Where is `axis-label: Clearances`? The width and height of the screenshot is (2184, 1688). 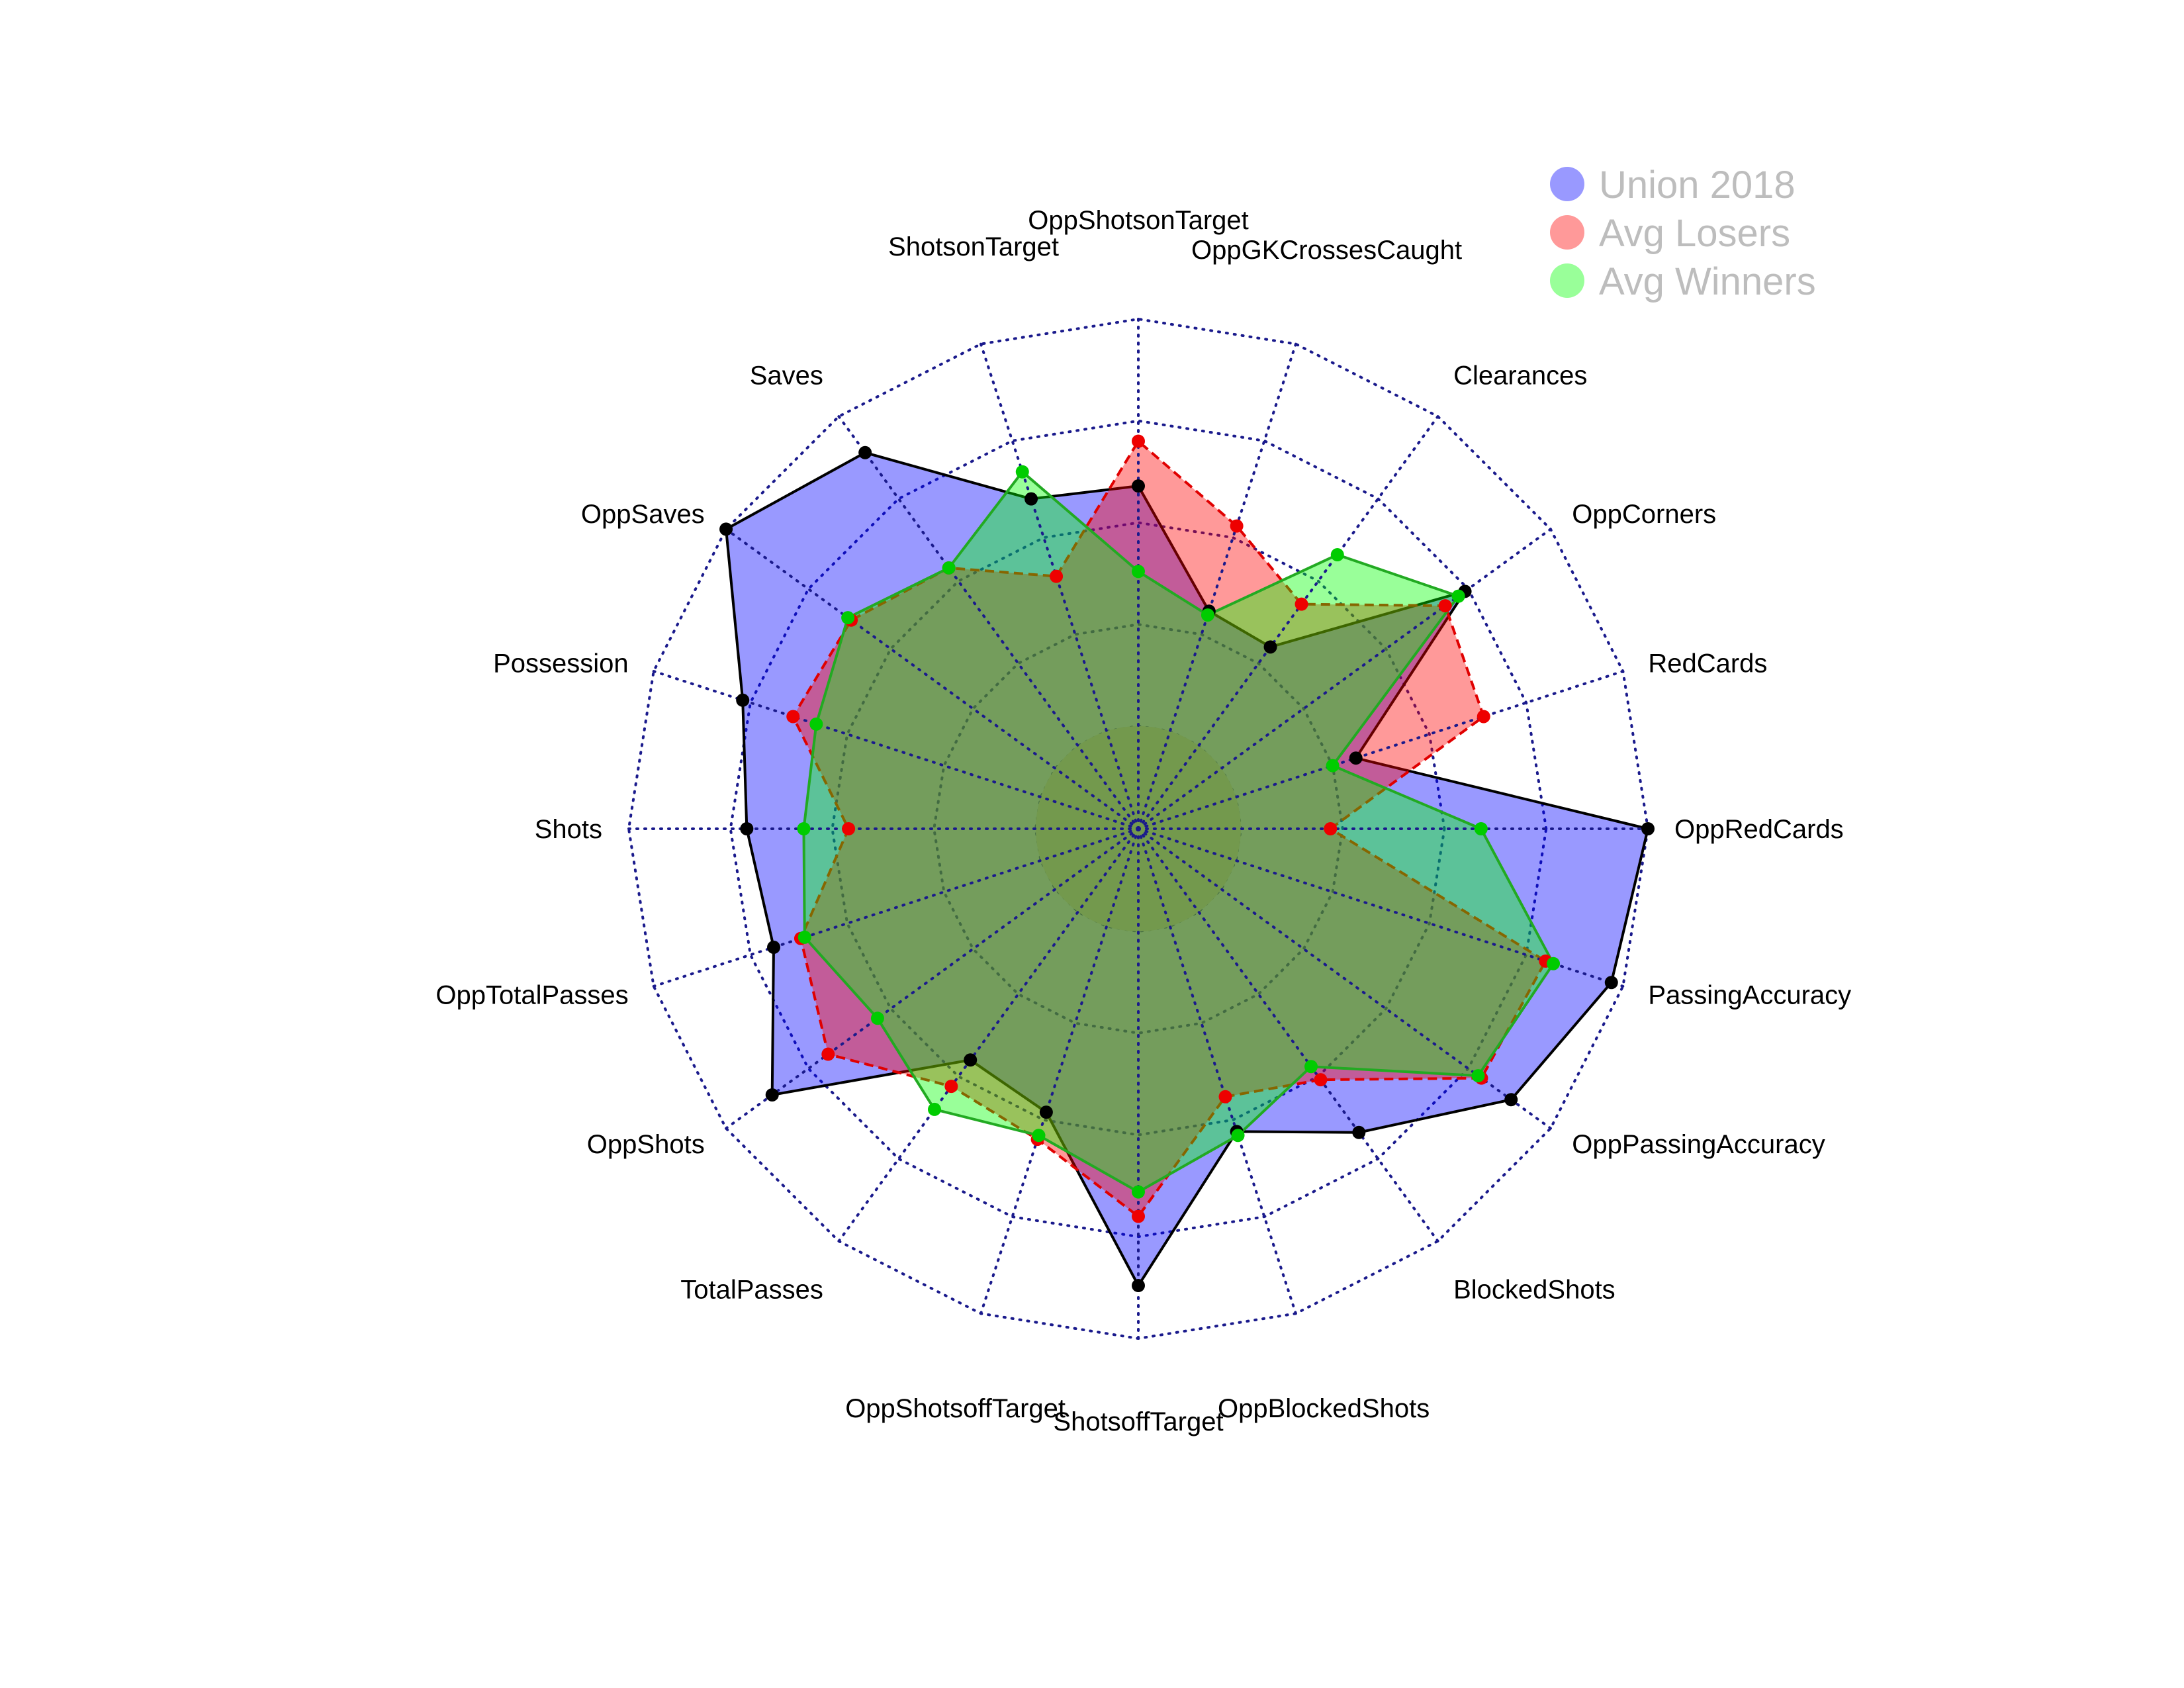 axis-label: Clearances is located at coordinates (1520, 376).